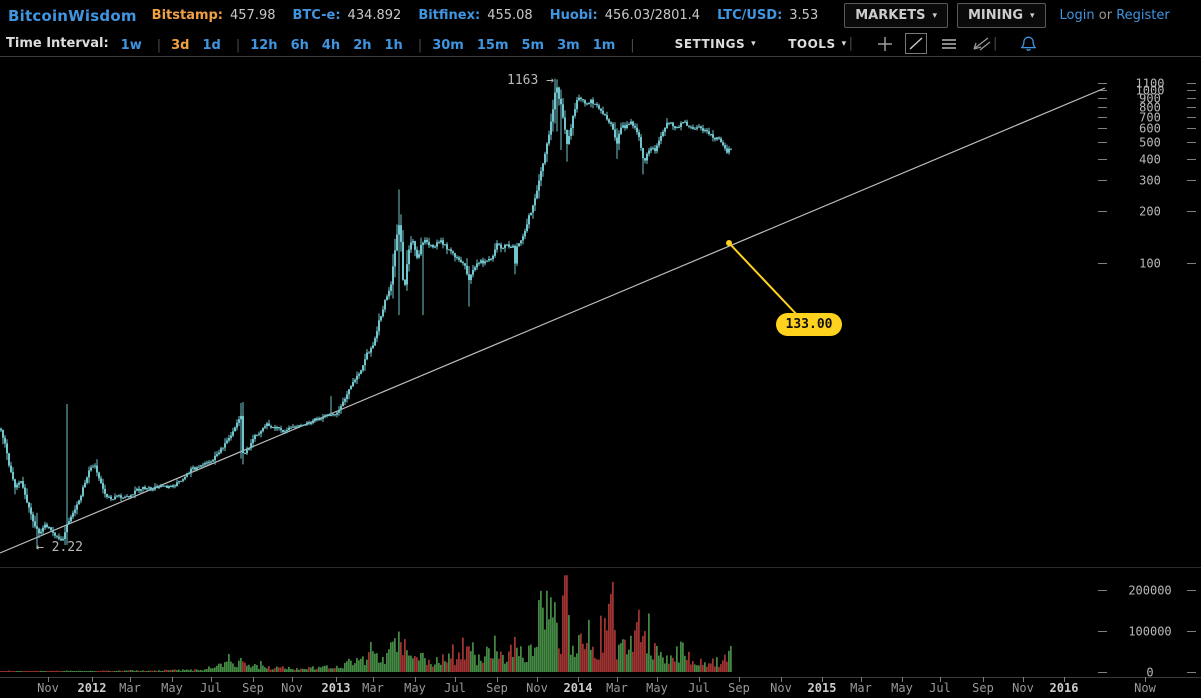  What do you see at coordinates (59, 547) in the screenshot?
I see `all-time-low-label: ← 2.22` at bounding box center [59, 547].